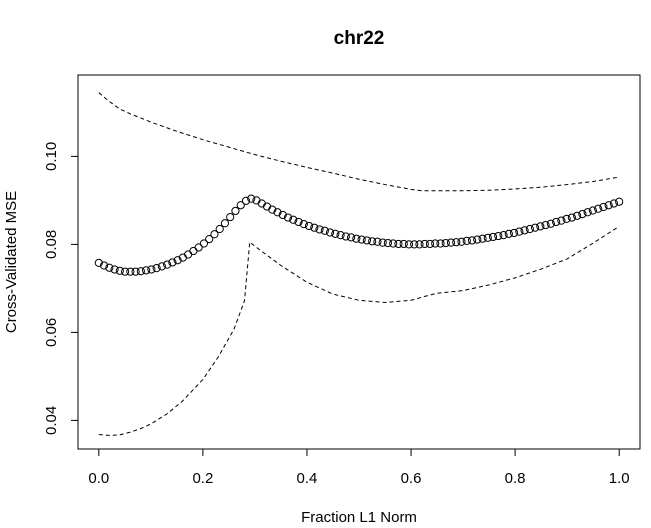 This screenshot has width=651, height=528. I want to click on y-tick-label: 0.06, so click(51, 332).